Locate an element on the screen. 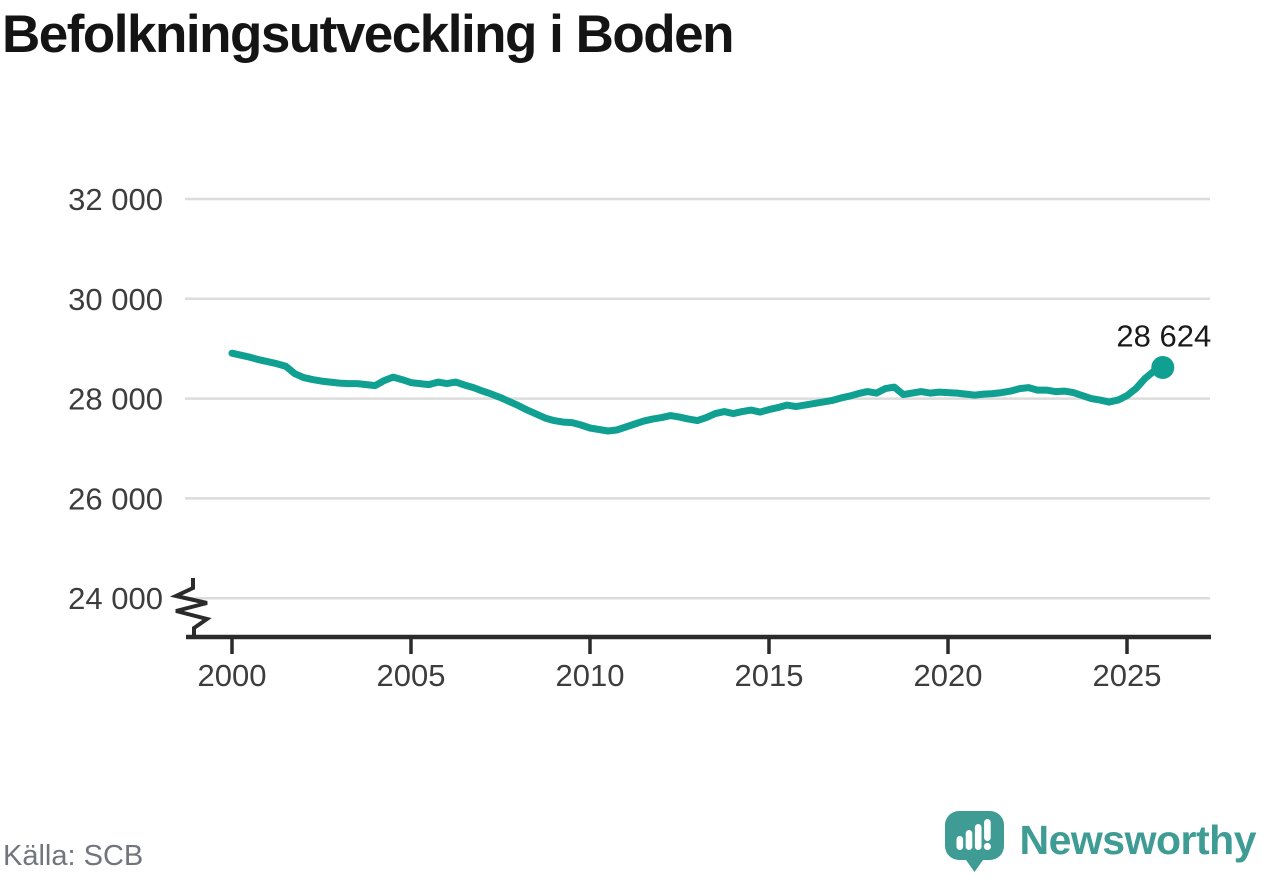 The image size is (1262, 879). x-tick-label: 2010 is located at coordinates (590, 675).